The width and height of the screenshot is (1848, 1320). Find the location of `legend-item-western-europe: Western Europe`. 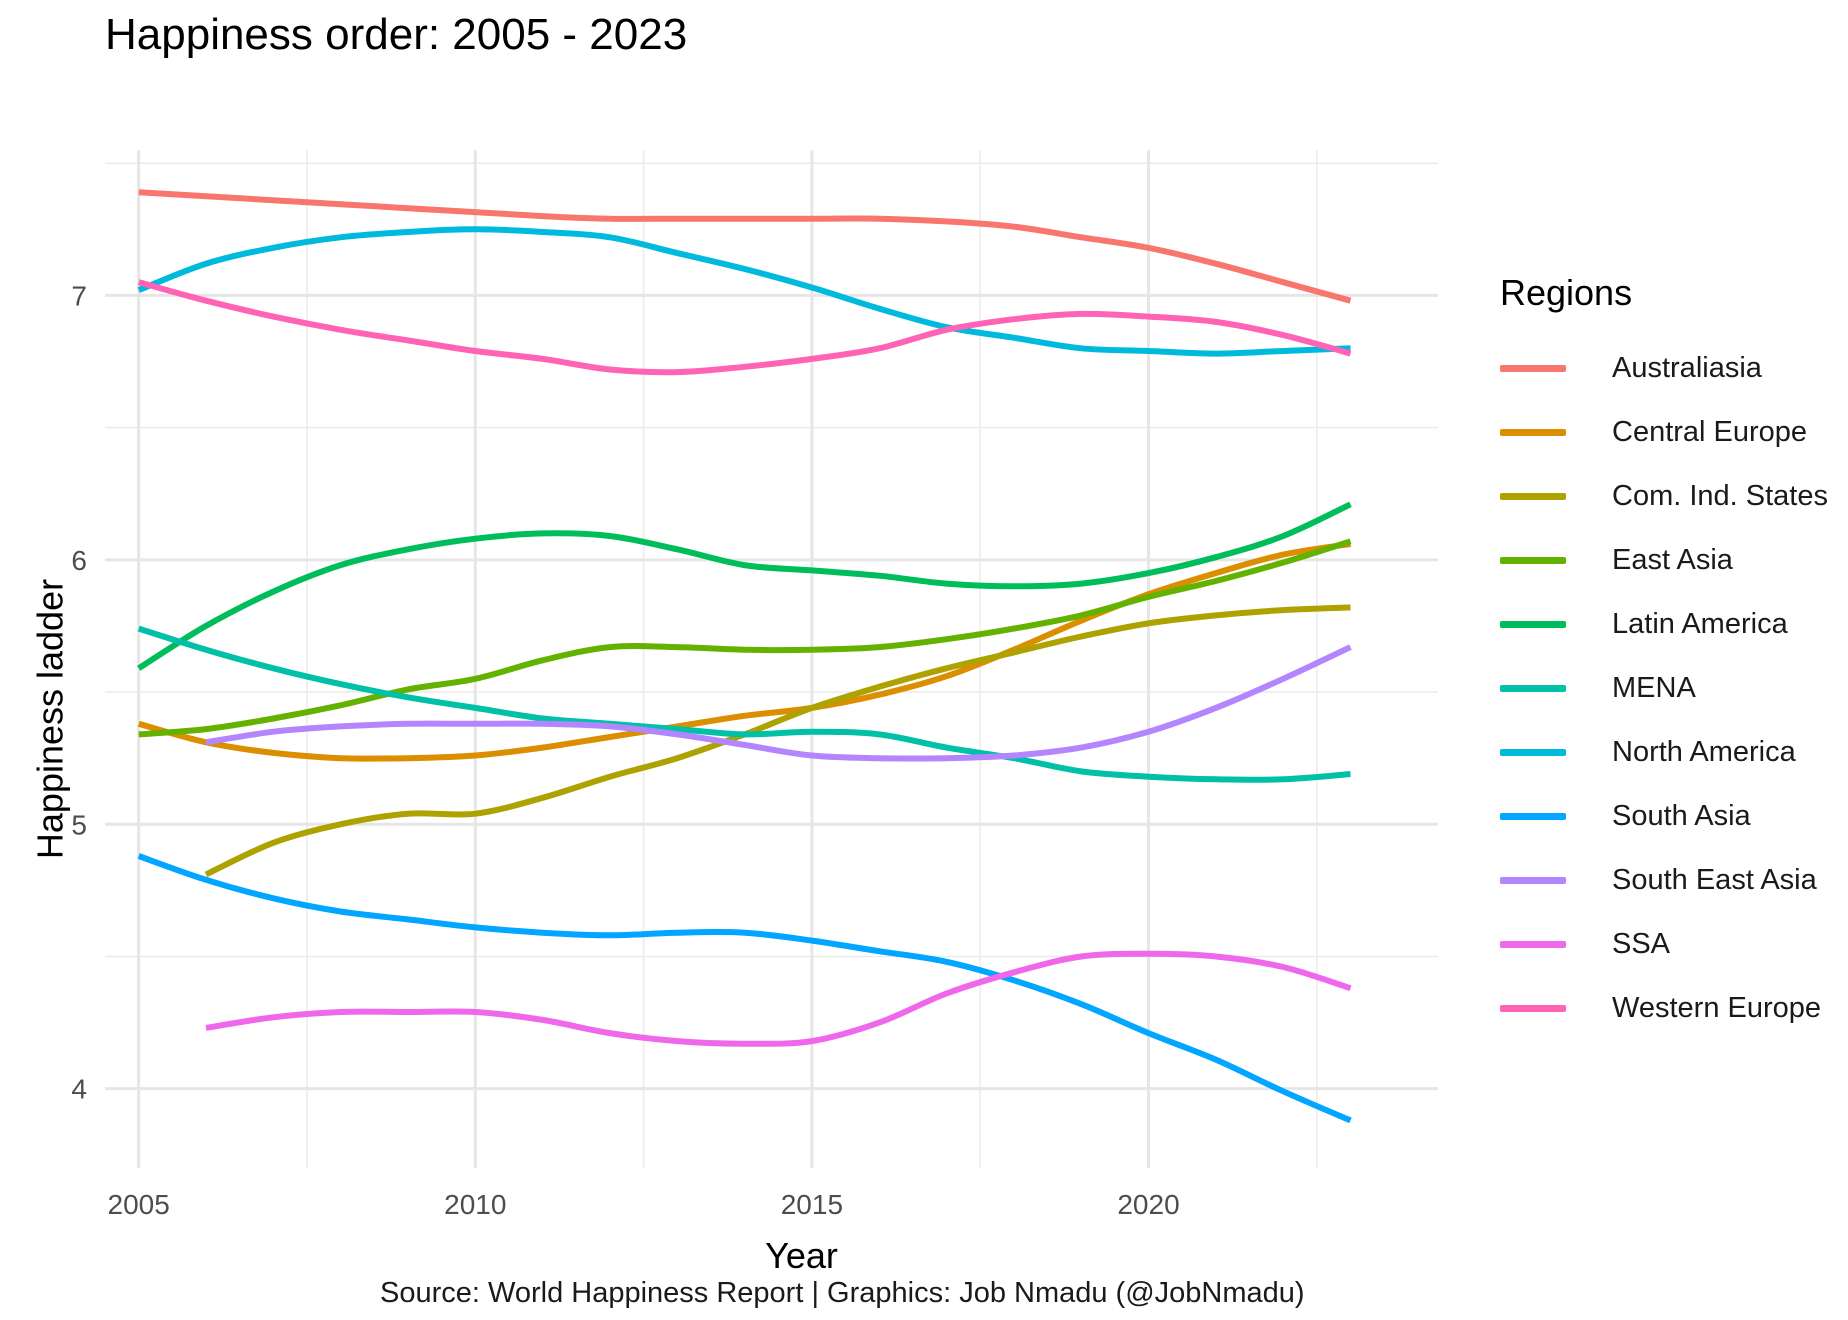

legend-item-western-europe: Western Europe is located at coordinates (1664, 1008).